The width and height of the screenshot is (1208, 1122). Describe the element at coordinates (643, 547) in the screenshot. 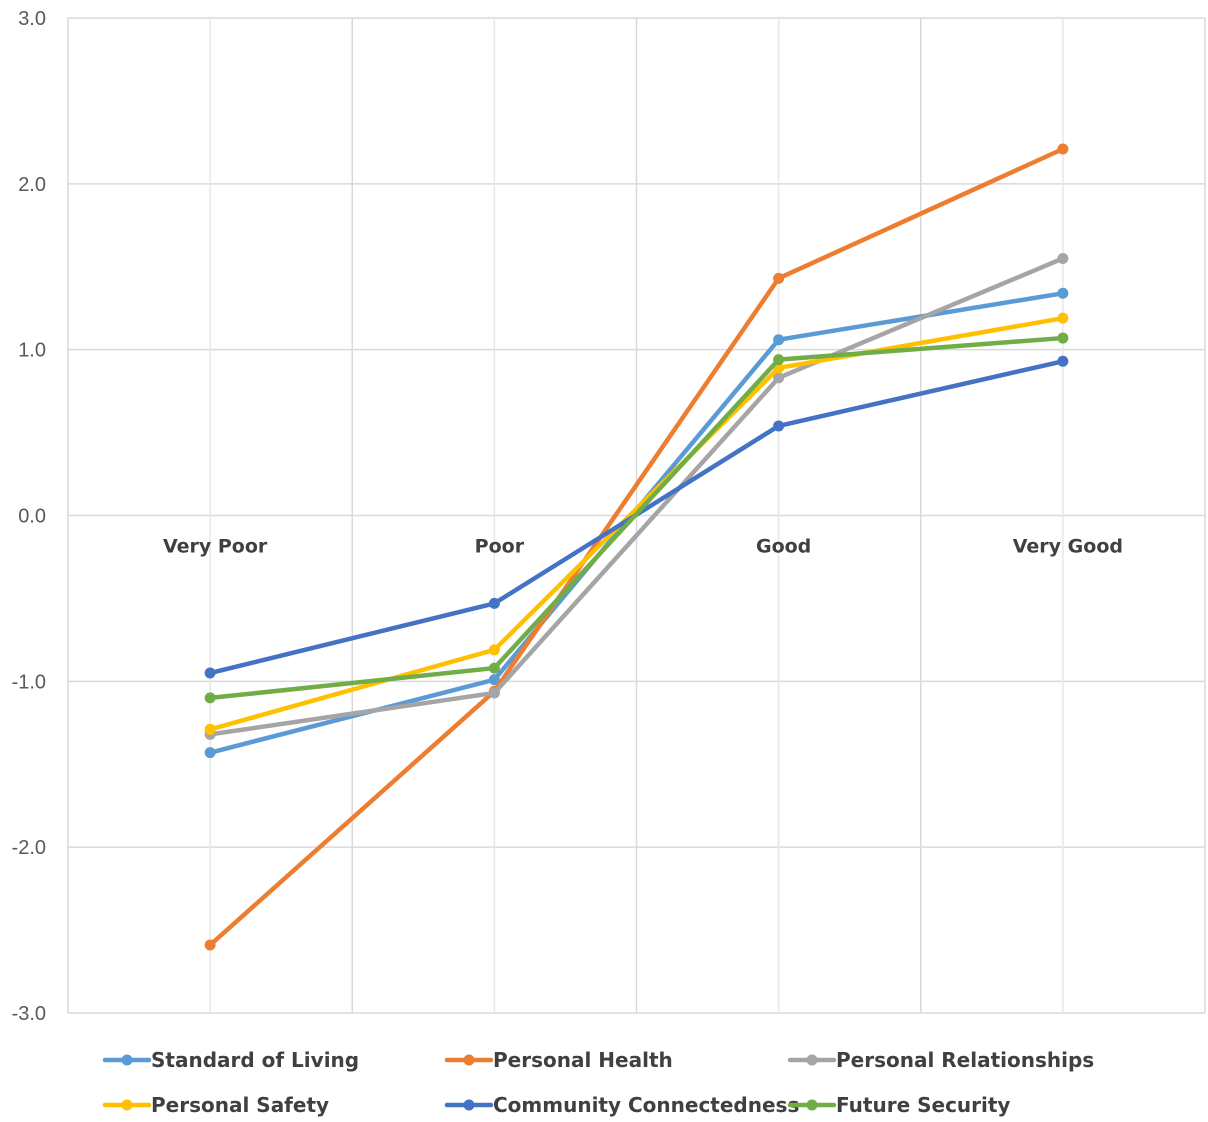

I see `category-labels: Very Poor Poor Good Very Good` at that location.